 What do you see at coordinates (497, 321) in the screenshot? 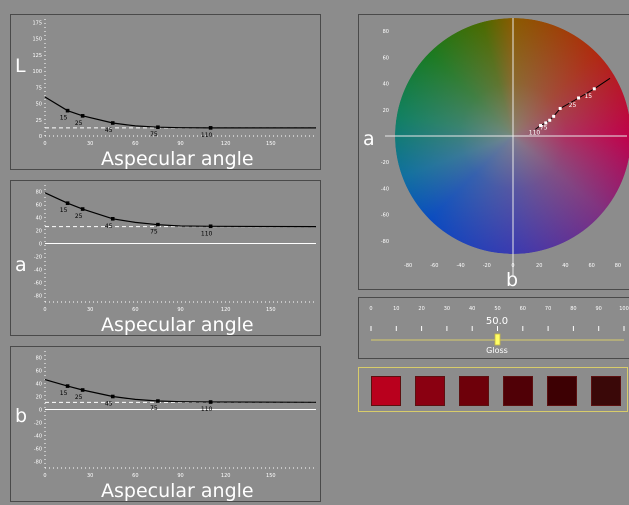
I see `gloss-value-label: 50.0` at bounding box center [497, 321].